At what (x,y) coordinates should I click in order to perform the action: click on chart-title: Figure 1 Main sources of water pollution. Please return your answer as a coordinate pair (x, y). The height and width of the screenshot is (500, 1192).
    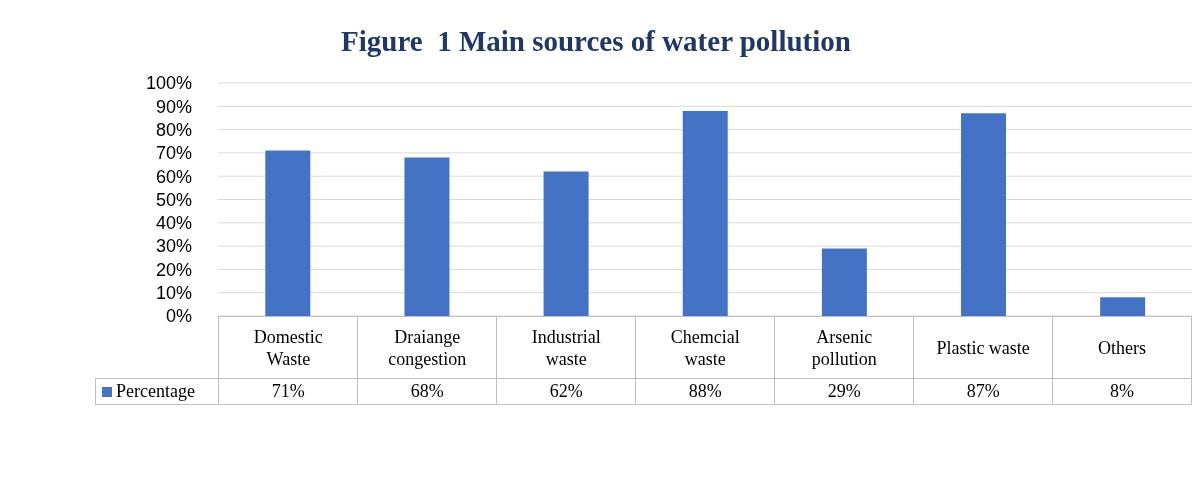
    Looking at the image, I should click on (596, 41).